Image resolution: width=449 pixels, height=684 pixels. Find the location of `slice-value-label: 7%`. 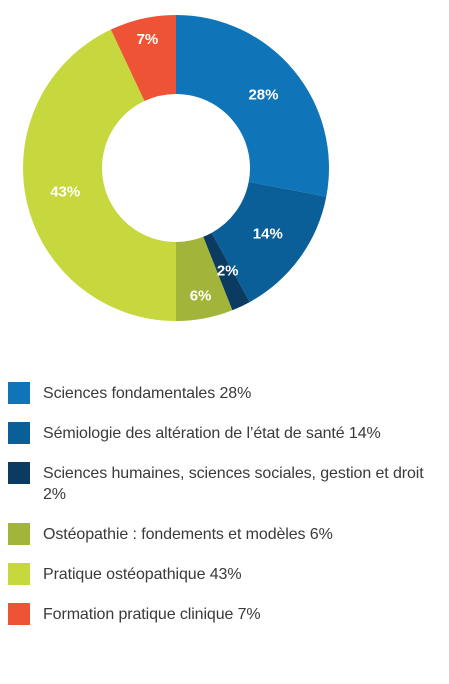

slice-value-label: 7% is located at coordinates (148, 39).